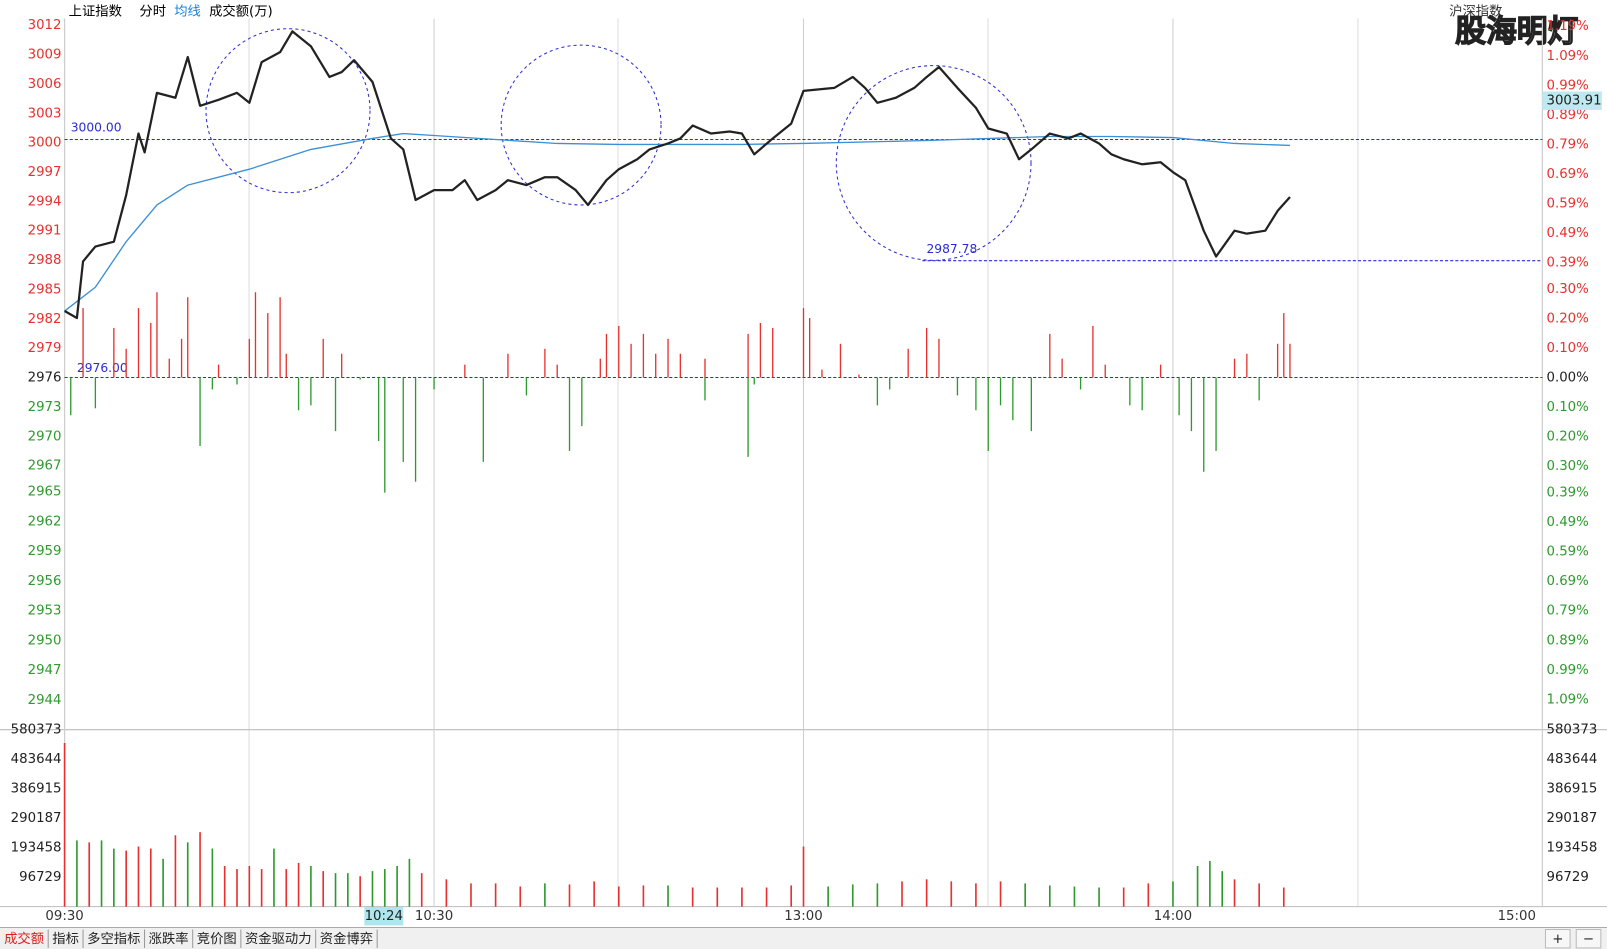 The width and height of the screenshot is (1607, 949). Describe the element at coordinates (45, 55) in the screenshot. I see `y-tick-label: 3009` at that location.